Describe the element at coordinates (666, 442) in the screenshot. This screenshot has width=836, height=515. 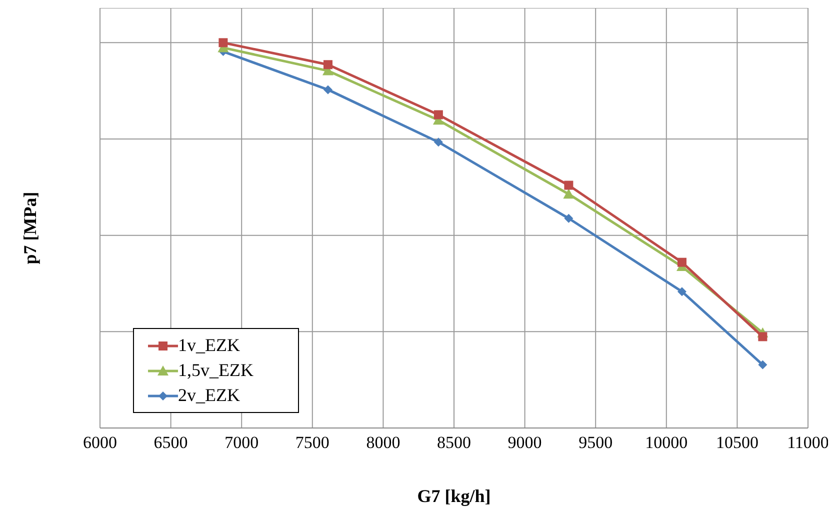
I see `x-tick-label: 10000` at that location.